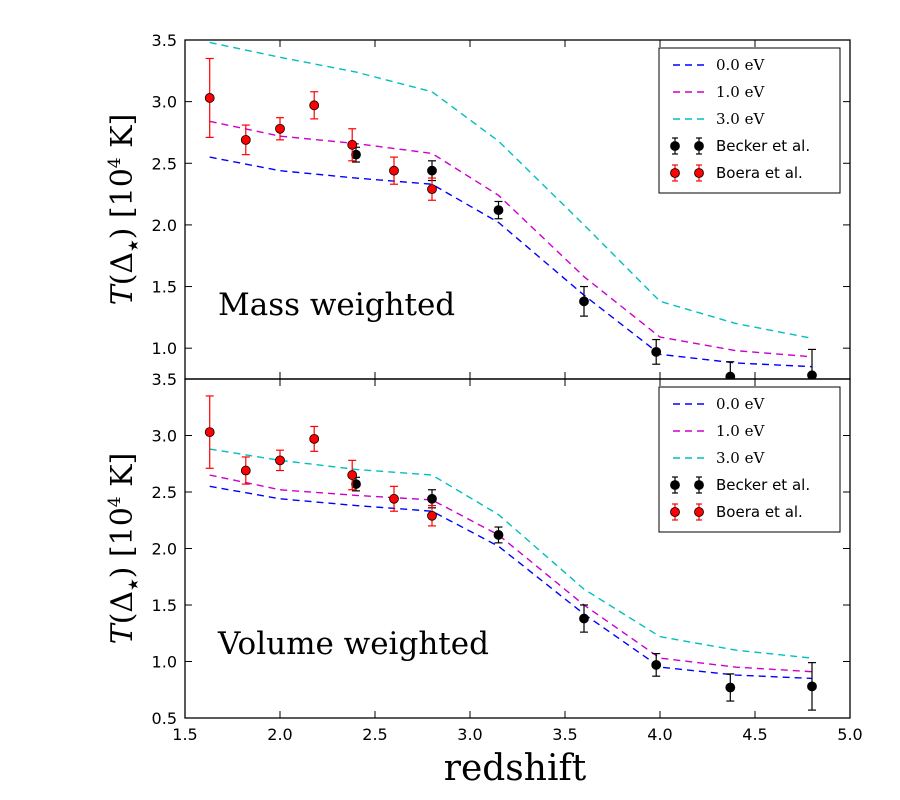 The height and width of the screenshot is (800, 900). Describe the element at coordinates (515, 768) in the screenshot. I see `x-axis-label: redshift` at that location.